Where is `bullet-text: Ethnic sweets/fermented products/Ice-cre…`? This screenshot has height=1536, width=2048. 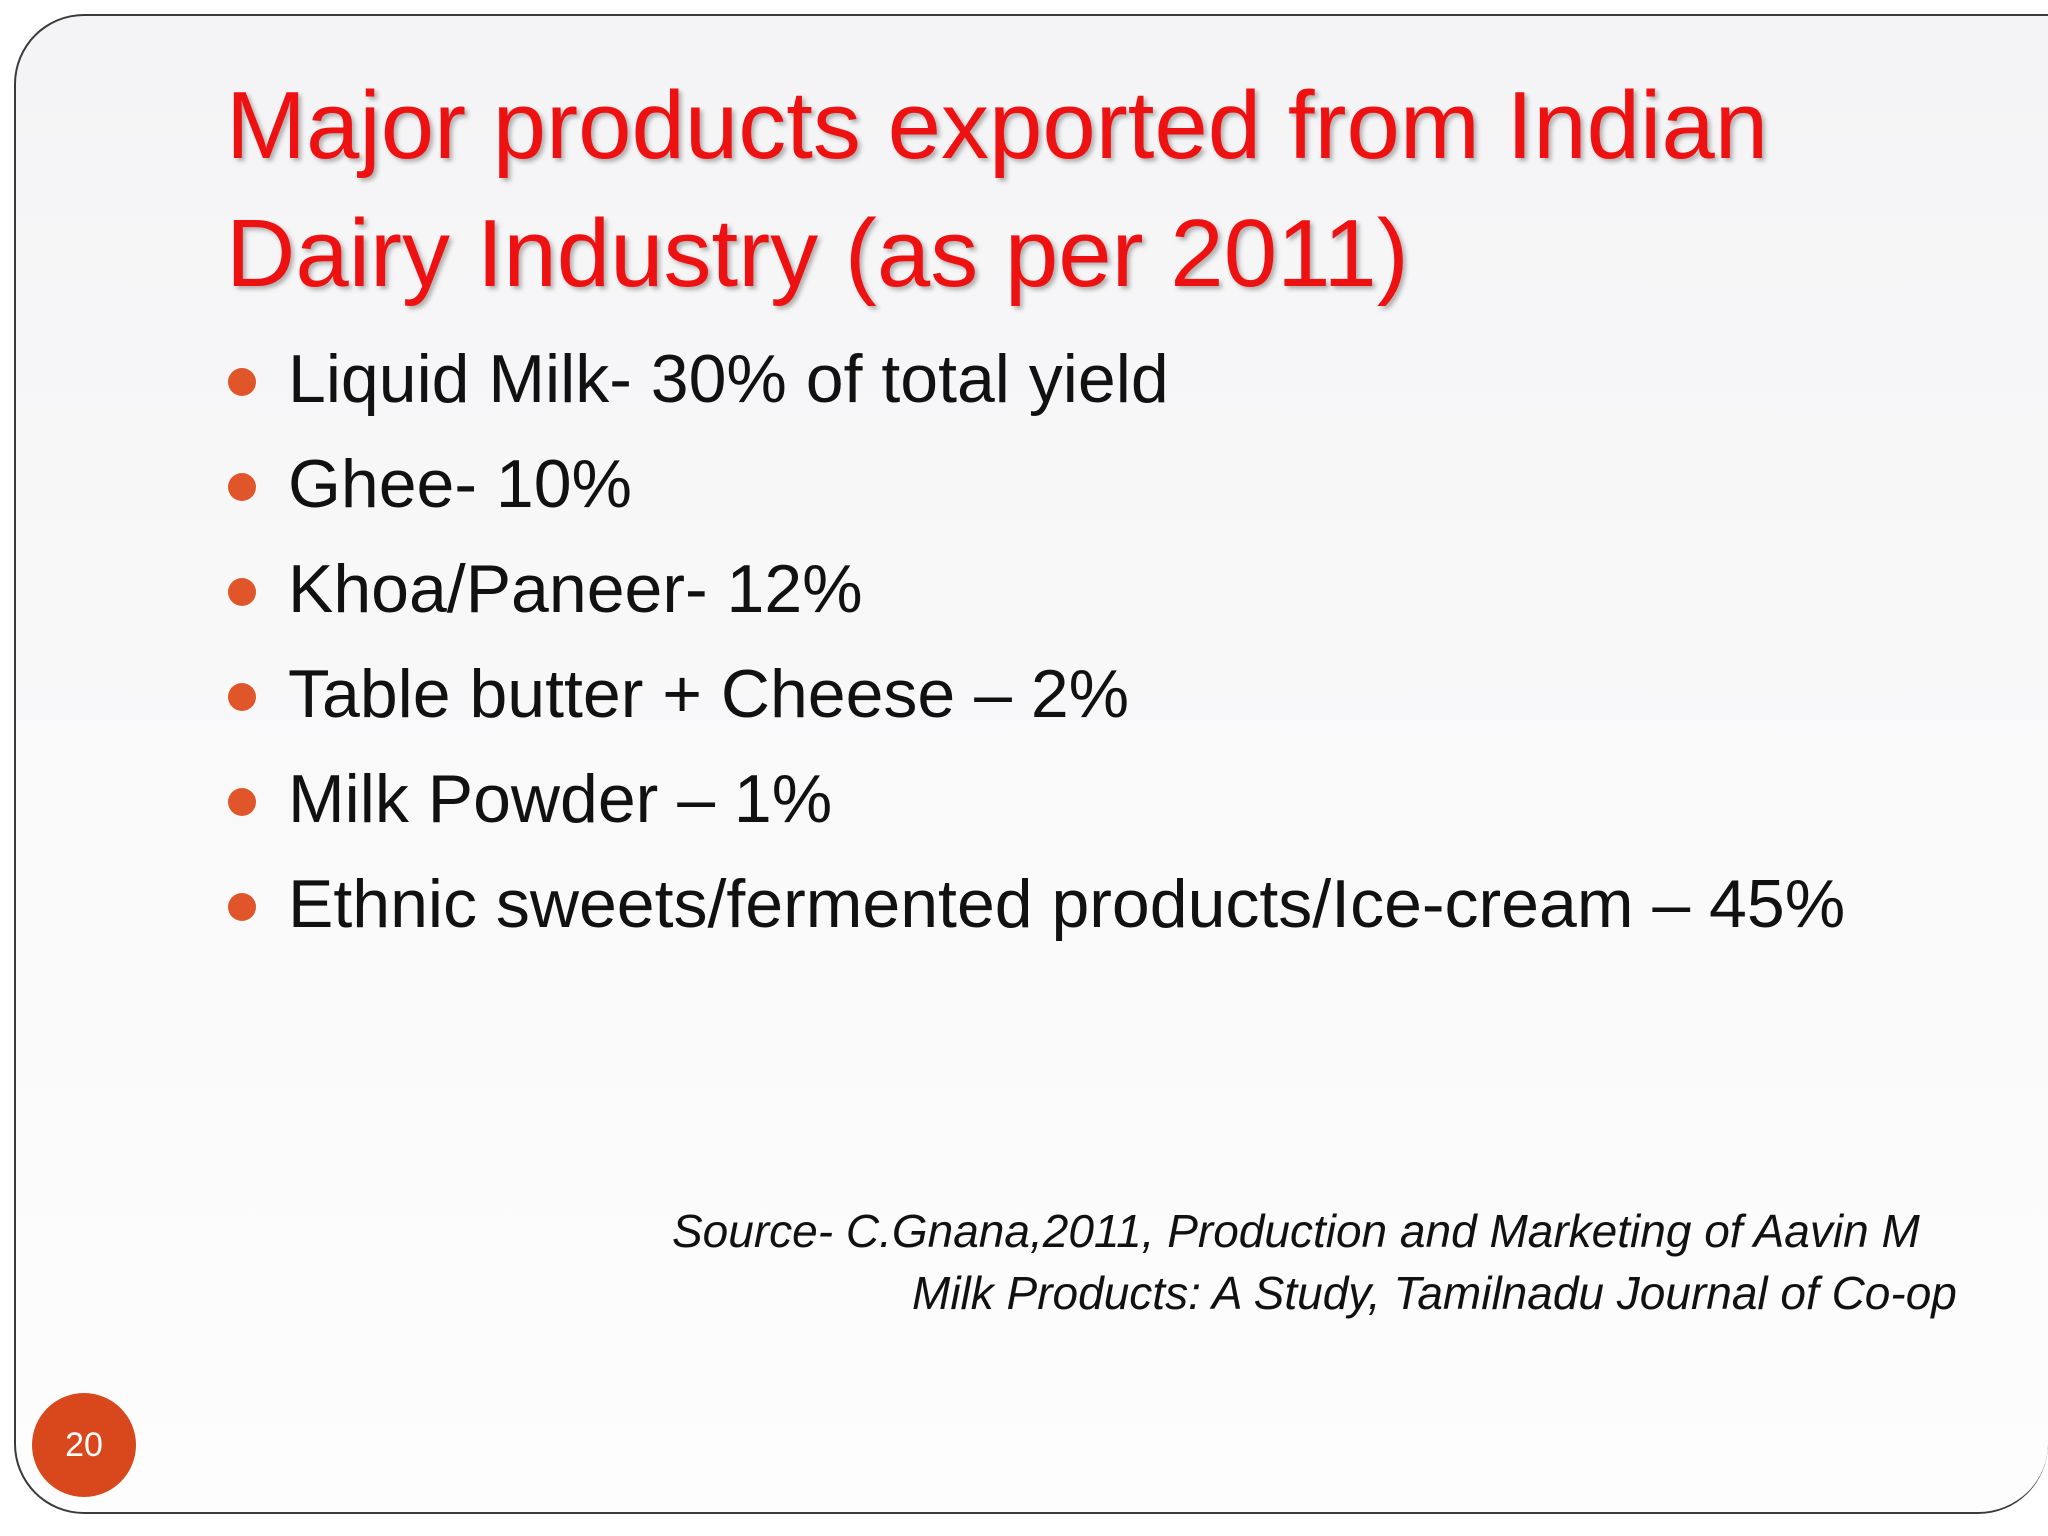
bullet-text: Ethnic sweets/fermented products/Ice-cre… is located at coordinates (1067, 904).